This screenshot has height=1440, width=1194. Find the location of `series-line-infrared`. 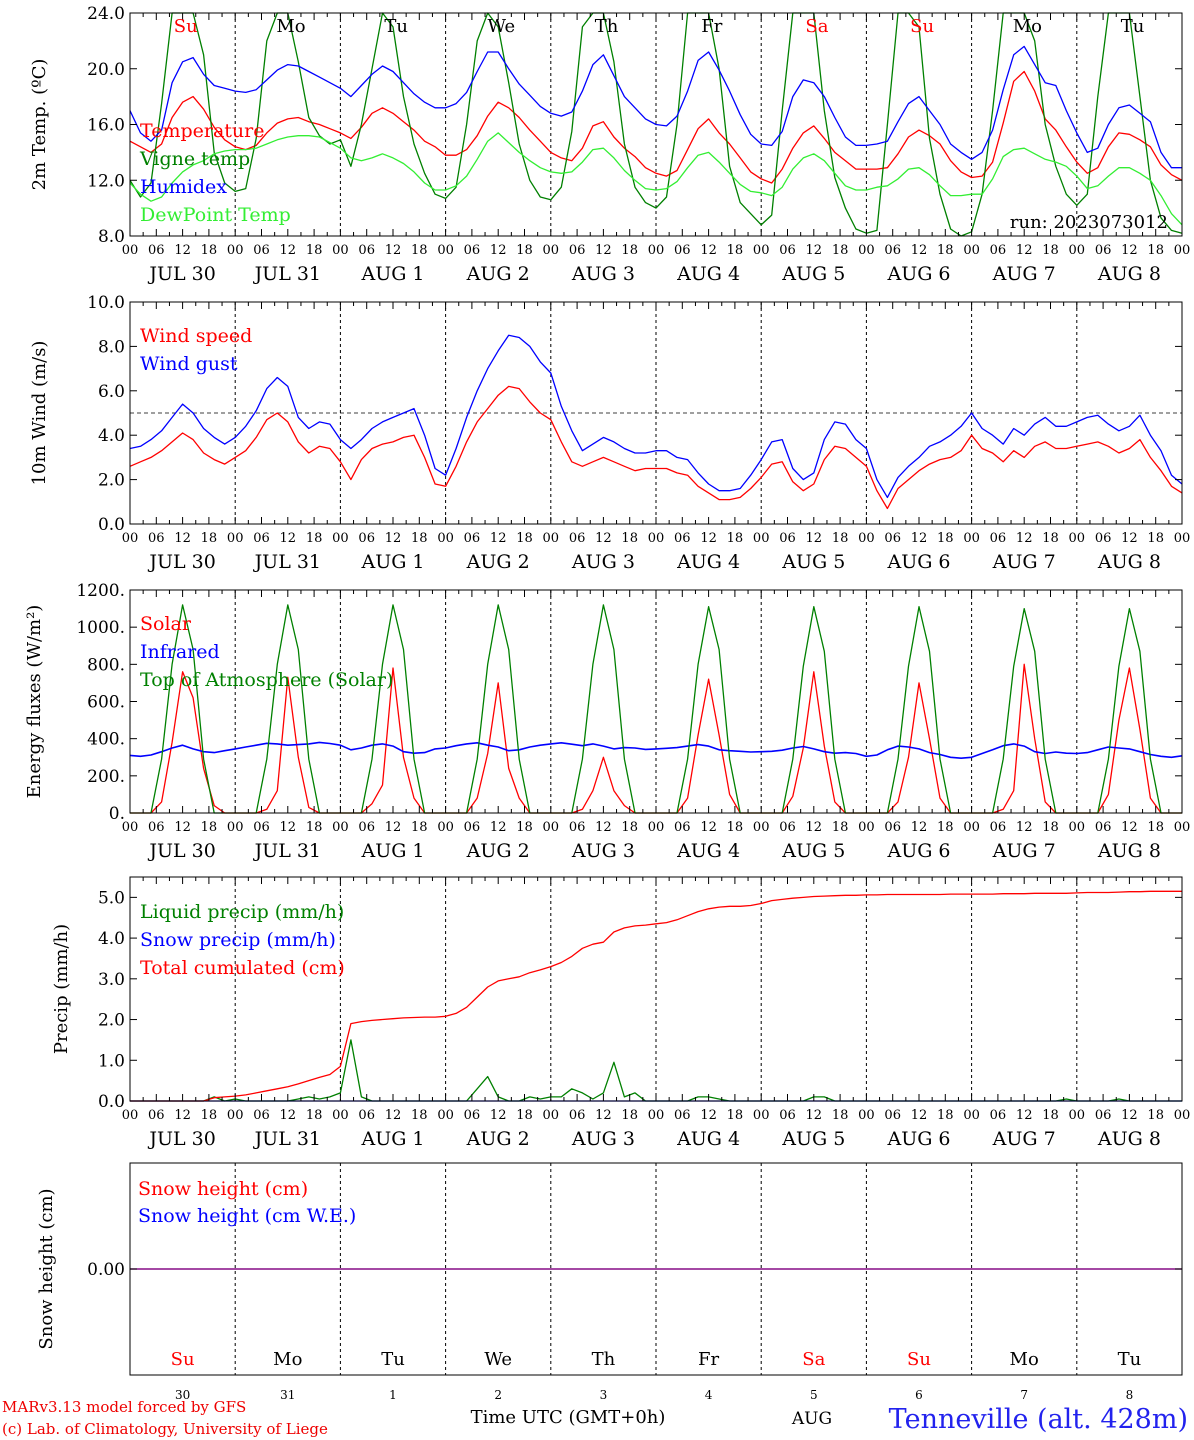

series-line-infrared is located at coordinates (656, 750).